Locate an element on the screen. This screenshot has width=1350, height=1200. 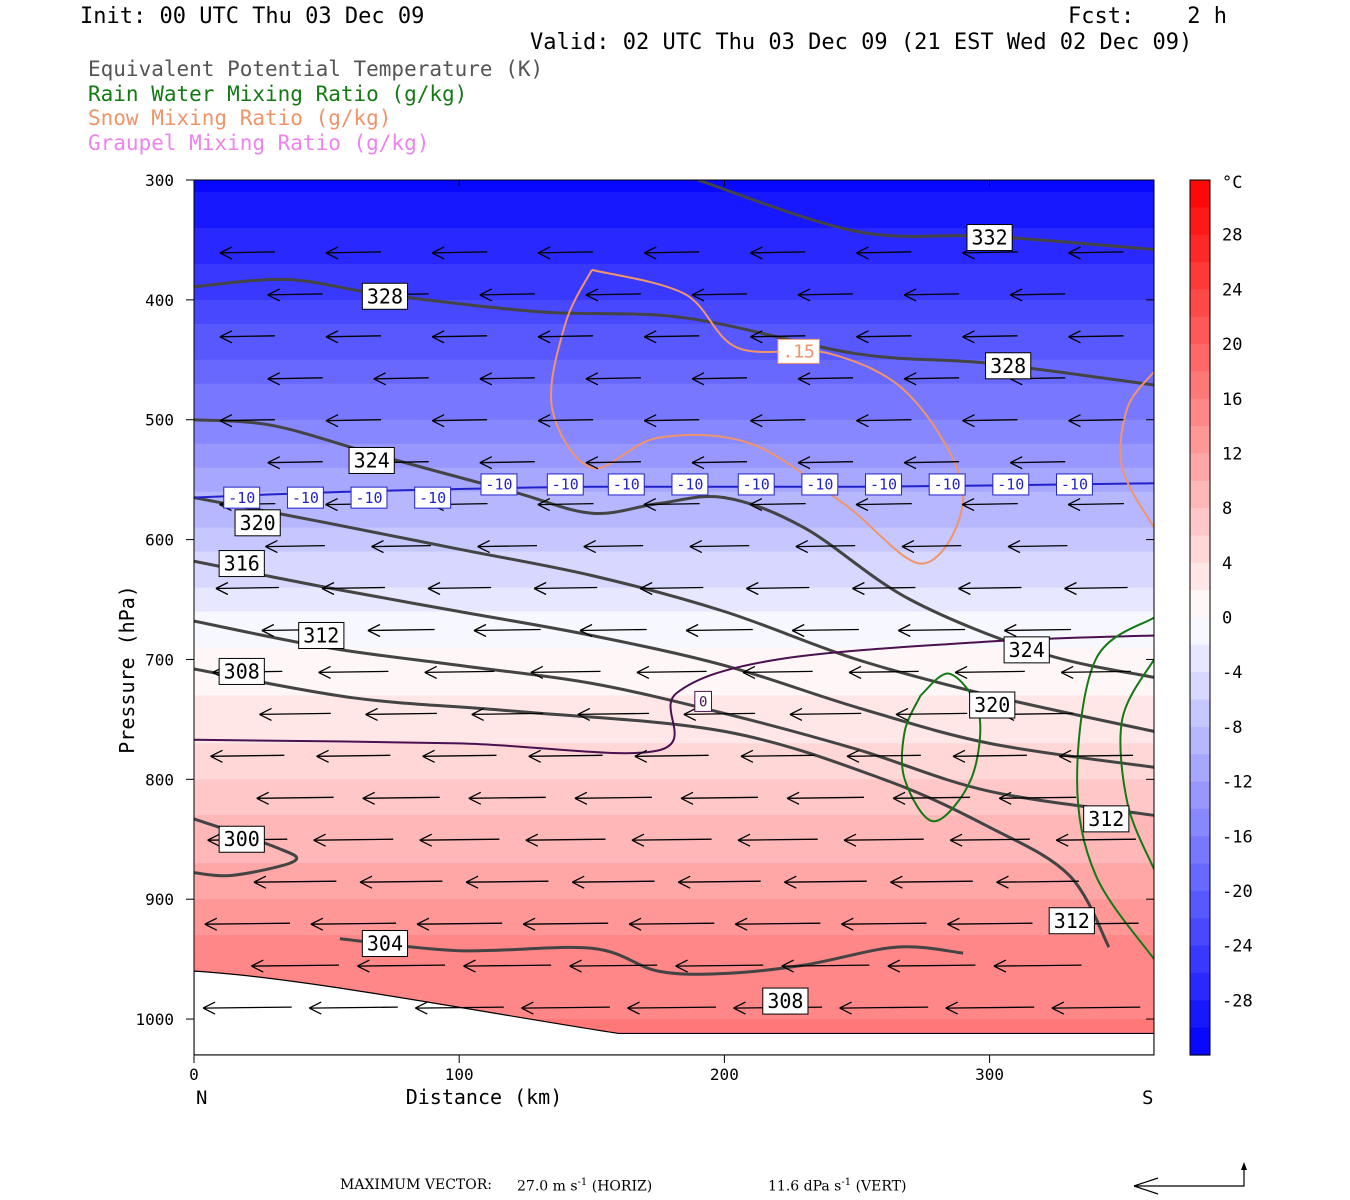
colorbar-tick-label: 4 is located at coordinates (1227, 564).